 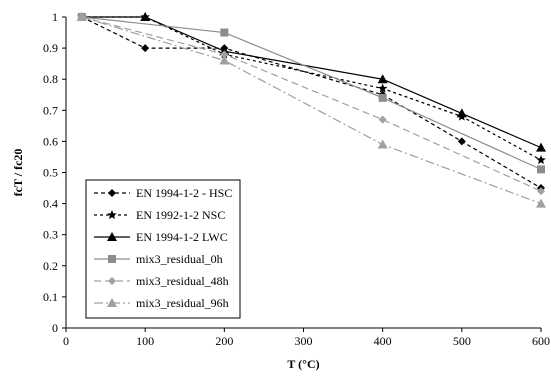 I want to click on y-tick-label: 0.4, so click(x=50, y=204).